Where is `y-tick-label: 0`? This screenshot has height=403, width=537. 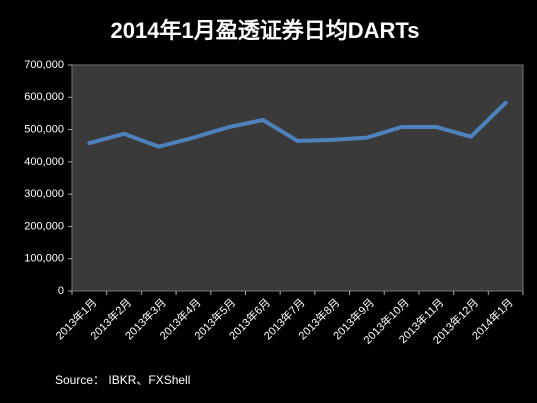
y-tick-label: 0 is located at coordinates (61, 291).